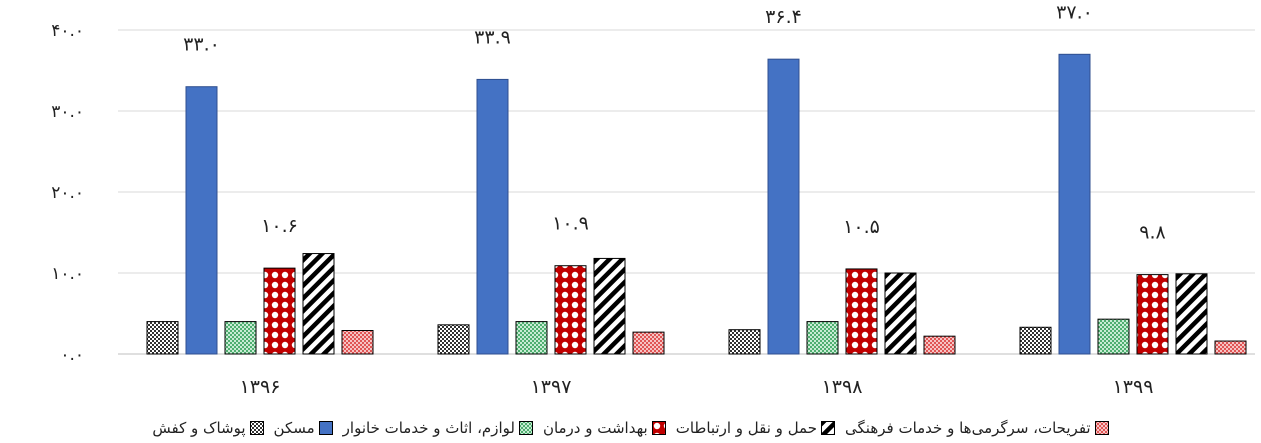 The height and width of the screenshot is (443, 1261). What do you see at coordinates (279, 226) in the screenshot?
I see `data-label: ۱۰.۶` at bounding box center [279, 226].